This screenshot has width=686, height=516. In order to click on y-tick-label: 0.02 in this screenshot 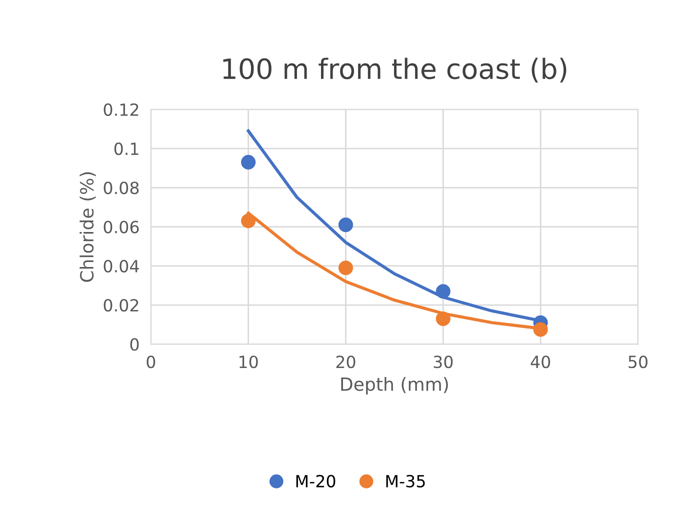, I will do `click(121, 305)`.